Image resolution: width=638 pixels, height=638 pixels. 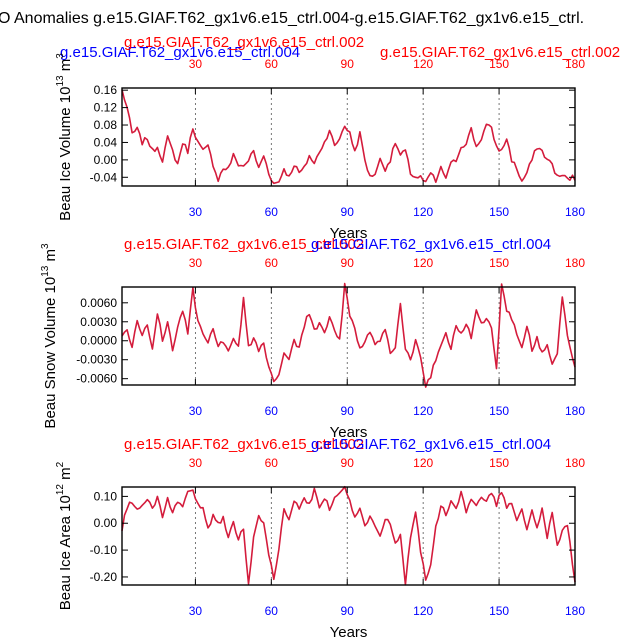 I want to click on y-axis-title: Beau Ice Volume 1013 m3, so click(x=64, y=137).